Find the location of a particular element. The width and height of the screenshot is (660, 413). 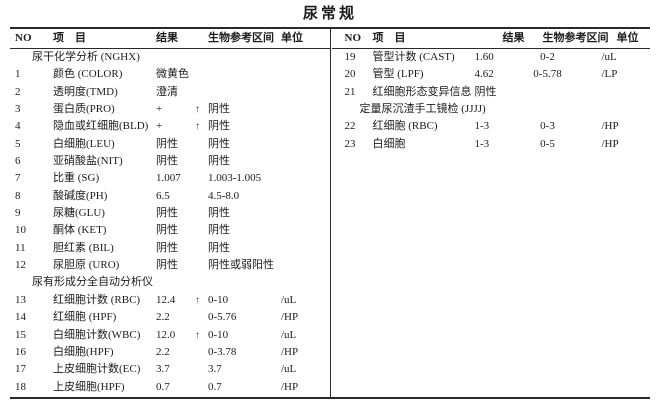

cell-reference: 0-5.78 is located at coordinates (547, 74).